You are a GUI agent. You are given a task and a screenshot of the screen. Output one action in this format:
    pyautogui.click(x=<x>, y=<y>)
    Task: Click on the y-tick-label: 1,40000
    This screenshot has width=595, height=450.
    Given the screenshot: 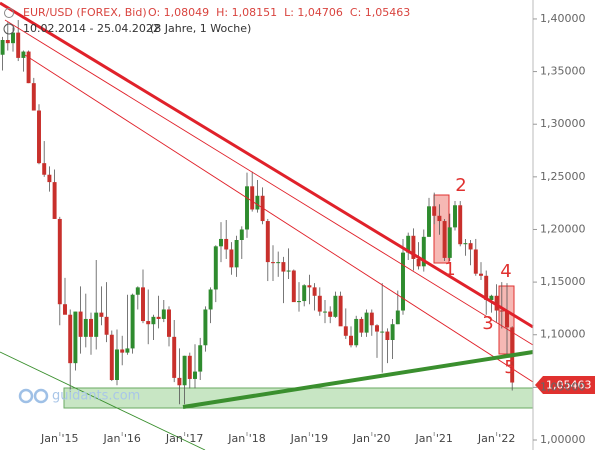 What is the action you would take?
    pyautogui.click(x=563, y=18)
    